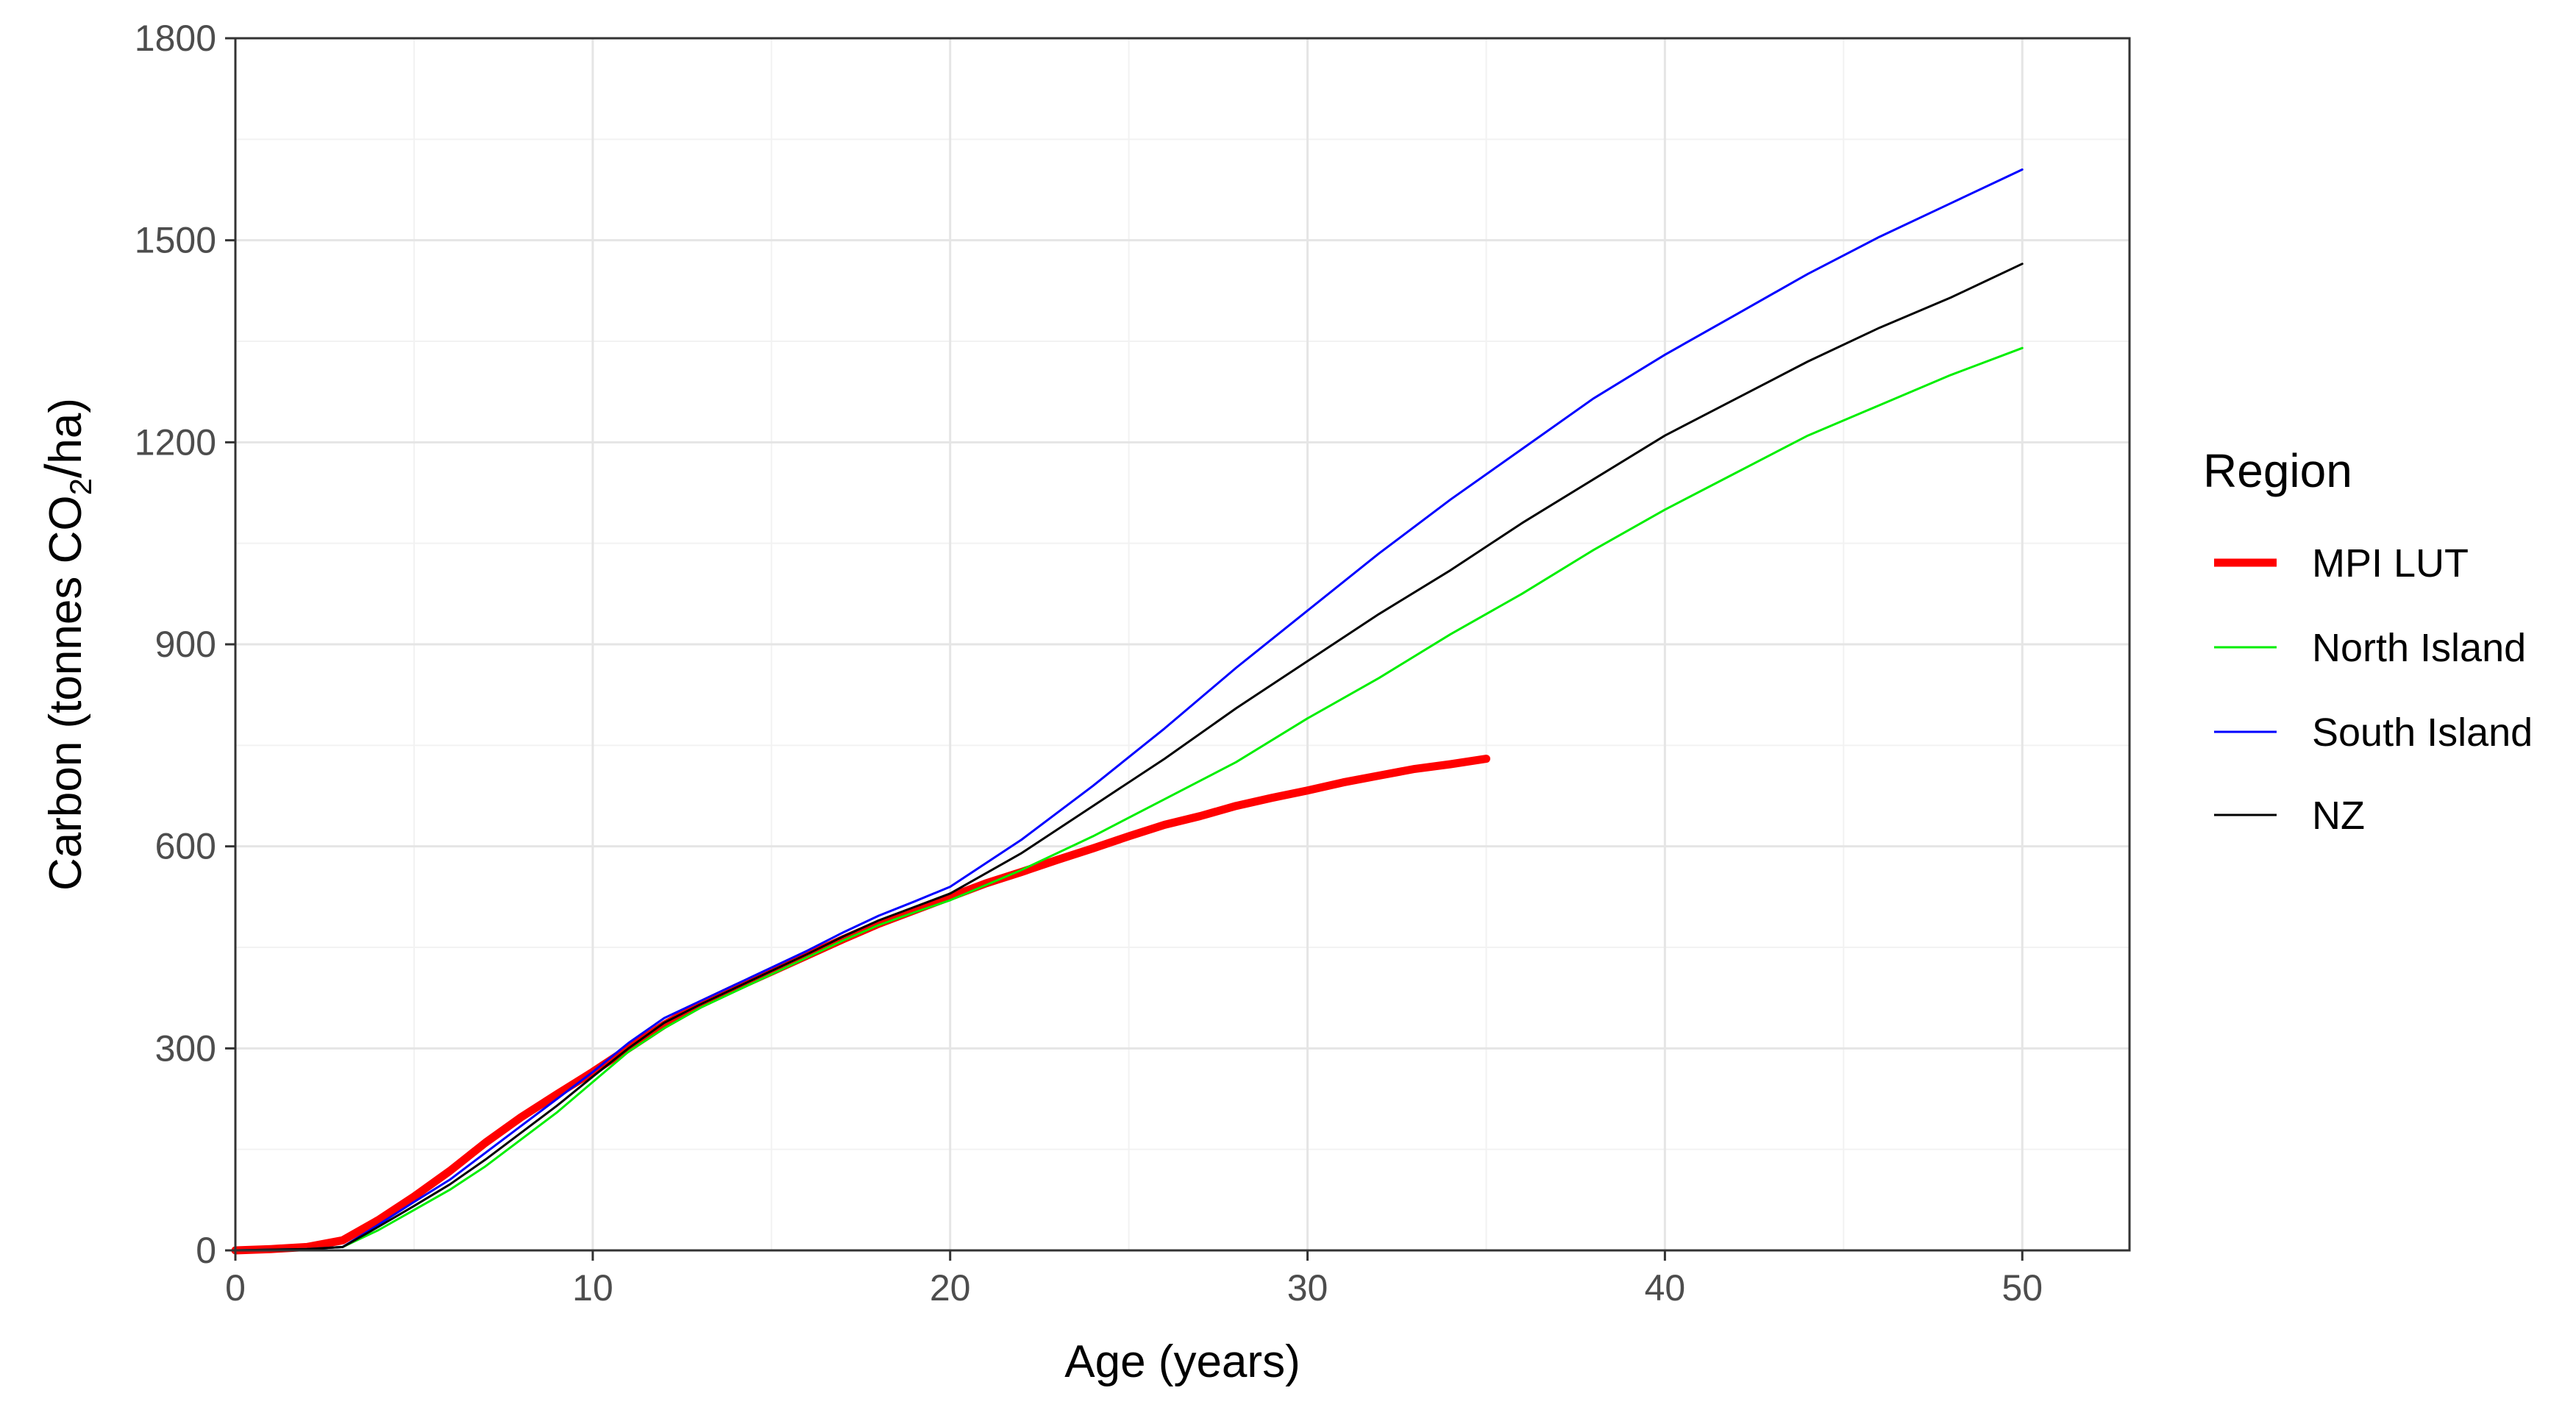  I want to click on x-tick-label: 20, so click(950, 1287).